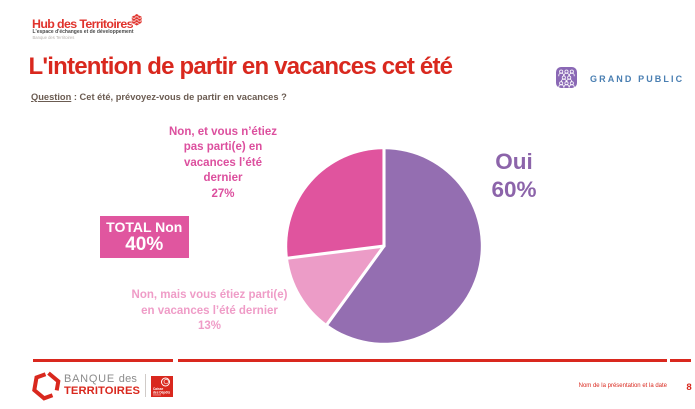  What do you see at coordinates (161, 392) in the screenshot?
I see `svg-text: des Dépôts` at bounding box center [161, 392].